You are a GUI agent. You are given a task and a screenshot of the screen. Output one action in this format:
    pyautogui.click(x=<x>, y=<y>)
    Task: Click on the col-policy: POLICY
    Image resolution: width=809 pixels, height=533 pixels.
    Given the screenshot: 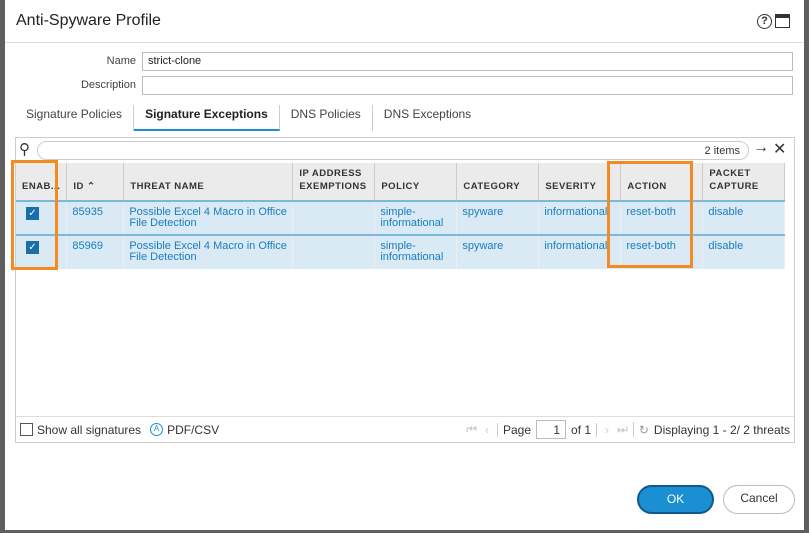 What is the action you would take?
    pyautogui.click(x=416, y=182)
    